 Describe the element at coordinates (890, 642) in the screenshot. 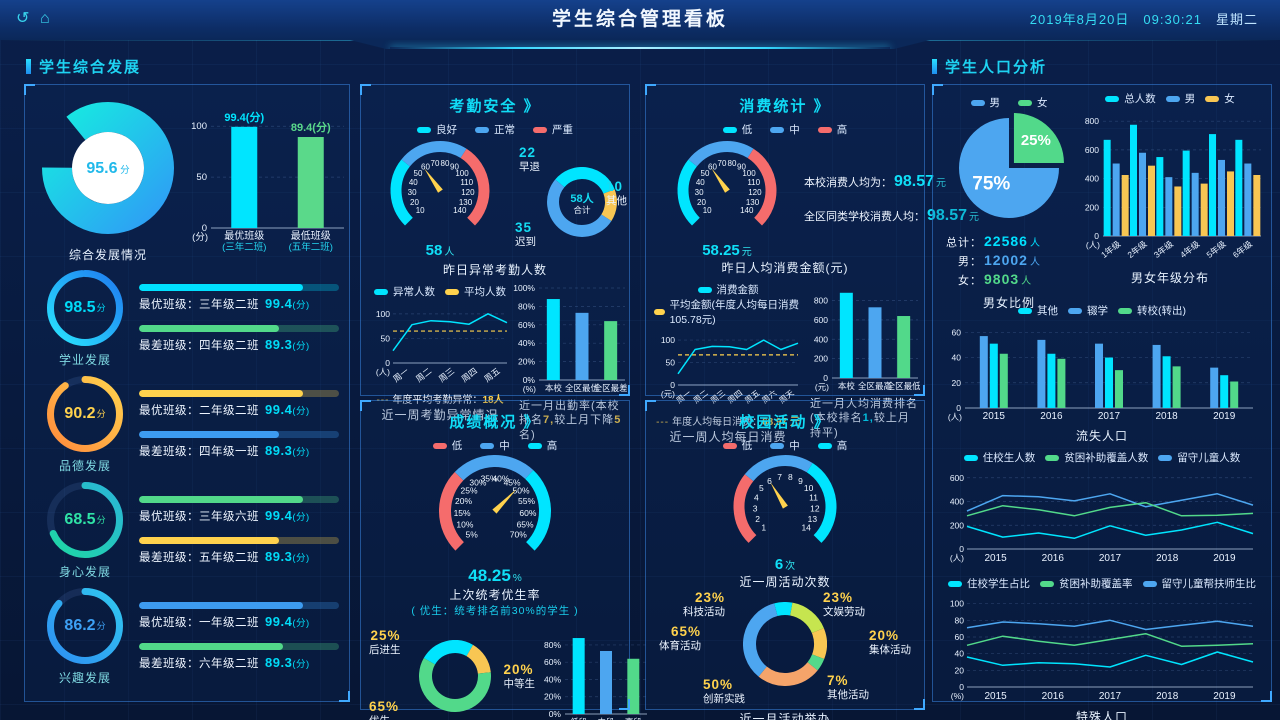

I see `donut-label: 20% 集体活动` at that location.